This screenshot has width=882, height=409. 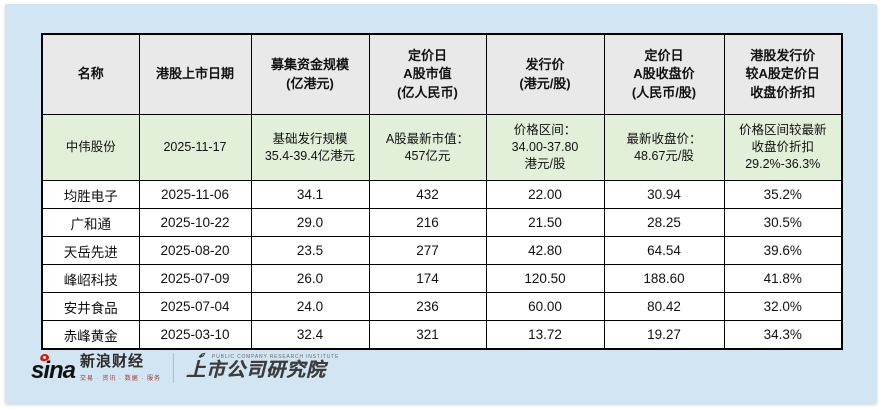 What do you see at coordinates (174, 368) in the screenshot?
I see `logo-divider` at bounding box center [174, 368].